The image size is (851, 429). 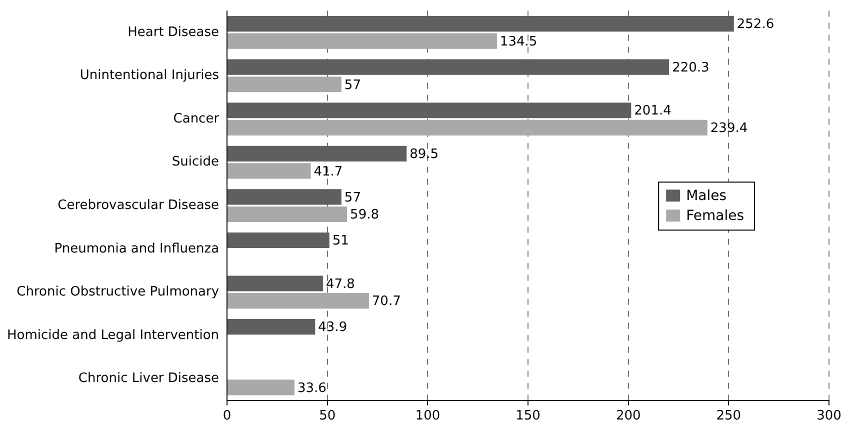 I want to click on y-tick-label: Cerebrovascular Disease, so click(x=139, y=205).